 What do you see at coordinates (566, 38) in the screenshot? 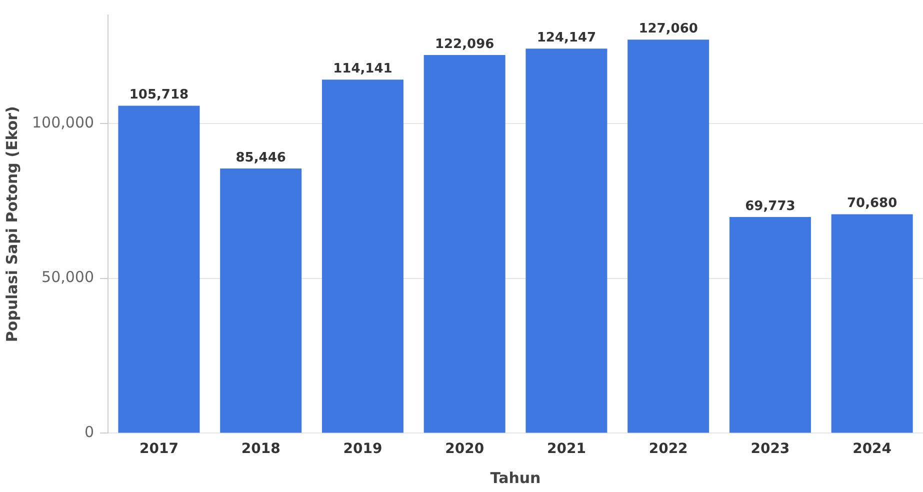
I see `data-label: 124,147` at bounding box center [566, 38].